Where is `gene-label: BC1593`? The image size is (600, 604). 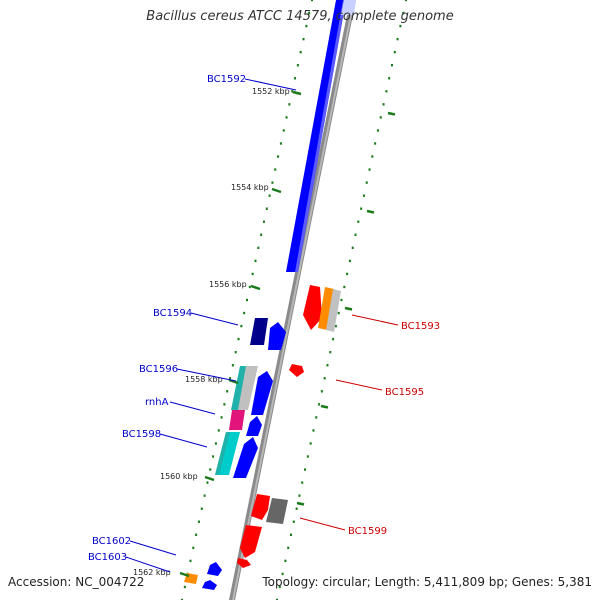
gene-label: BC1593 is located at coordinates (420, 326).